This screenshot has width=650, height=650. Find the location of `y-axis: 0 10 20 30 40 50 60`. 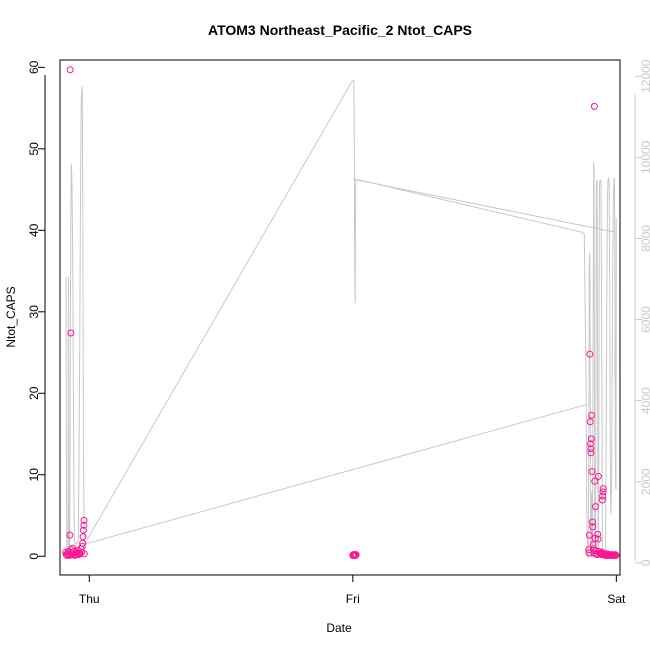

y-axis: 0 10 20 30 40 50 60 is located at coordinates (36, 310).